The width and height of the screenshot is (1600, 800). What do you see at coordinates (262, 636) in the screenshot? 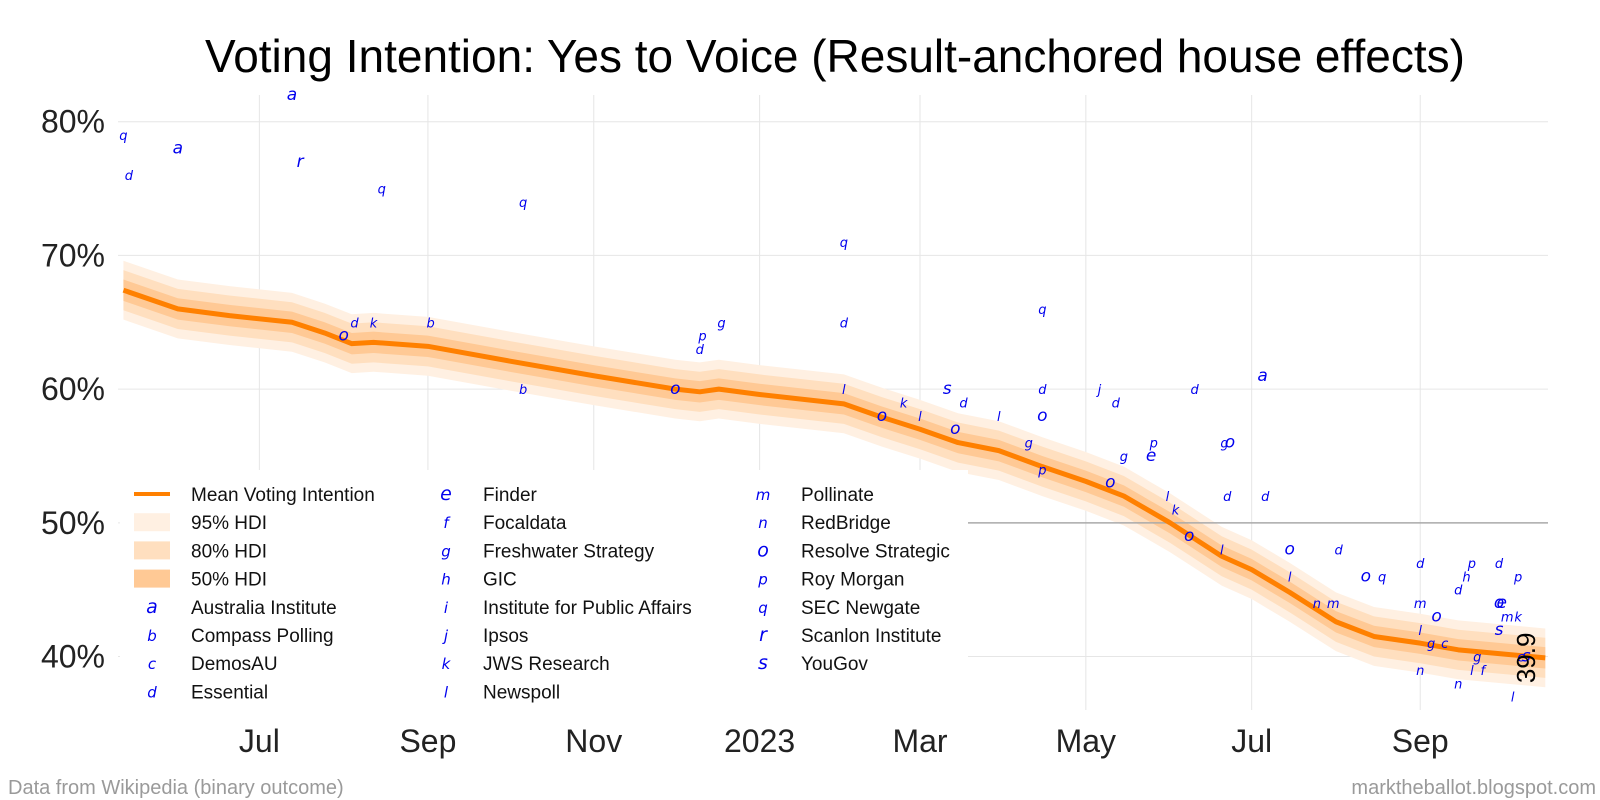
I see `legend-label: Compass Polling` at bounding box center [262, 636].